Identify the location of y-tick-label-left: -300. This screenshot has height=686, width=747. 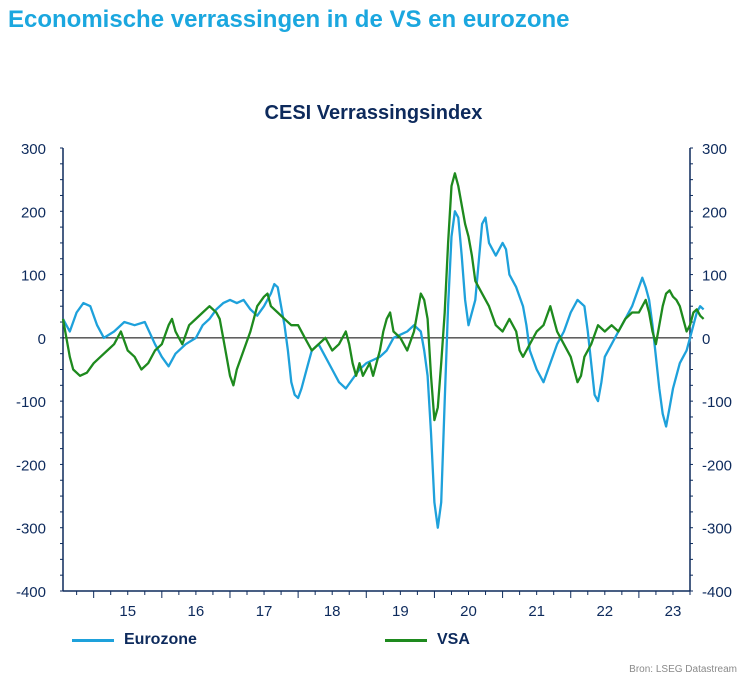
(31, 529).